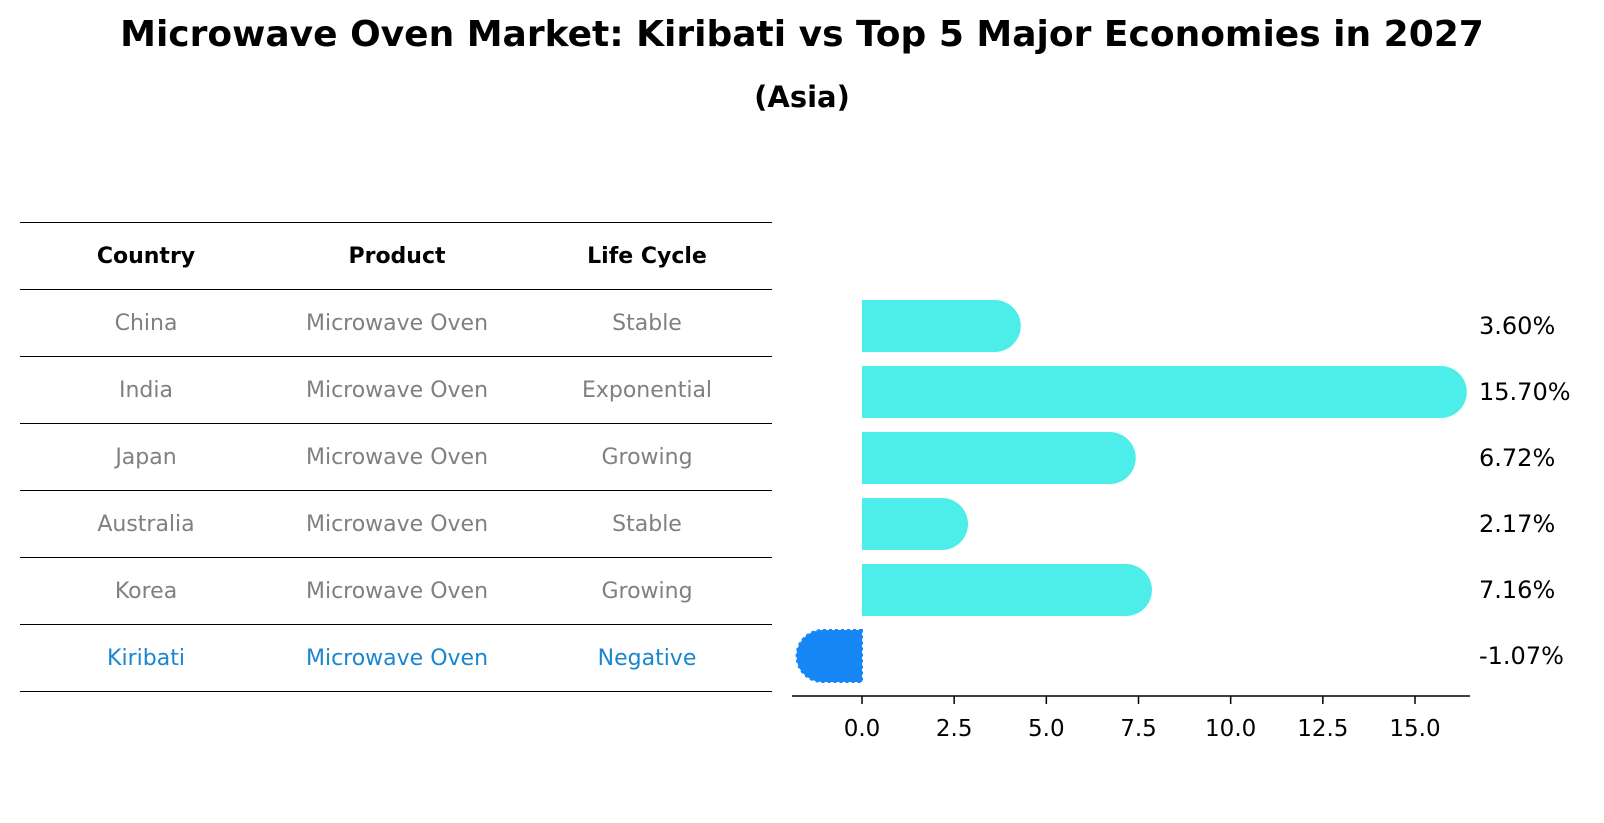 This screenshot has height=823, width=1604. Describe the element at coordinates (829, 656) in the screenshot. I see `bar-kiribati` at that location.